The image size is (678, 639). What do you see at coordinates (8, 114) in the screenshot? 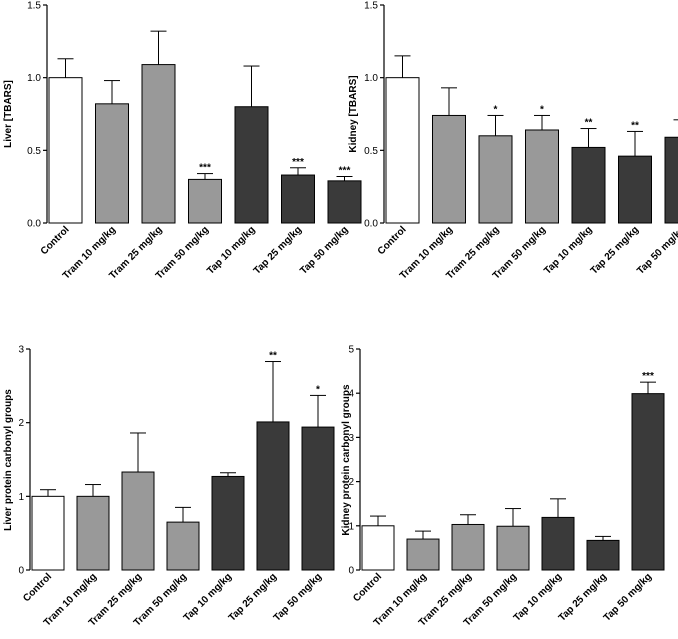
I see `y-axis-title: Liver [TBARS]` at bounding box center [8, 114].